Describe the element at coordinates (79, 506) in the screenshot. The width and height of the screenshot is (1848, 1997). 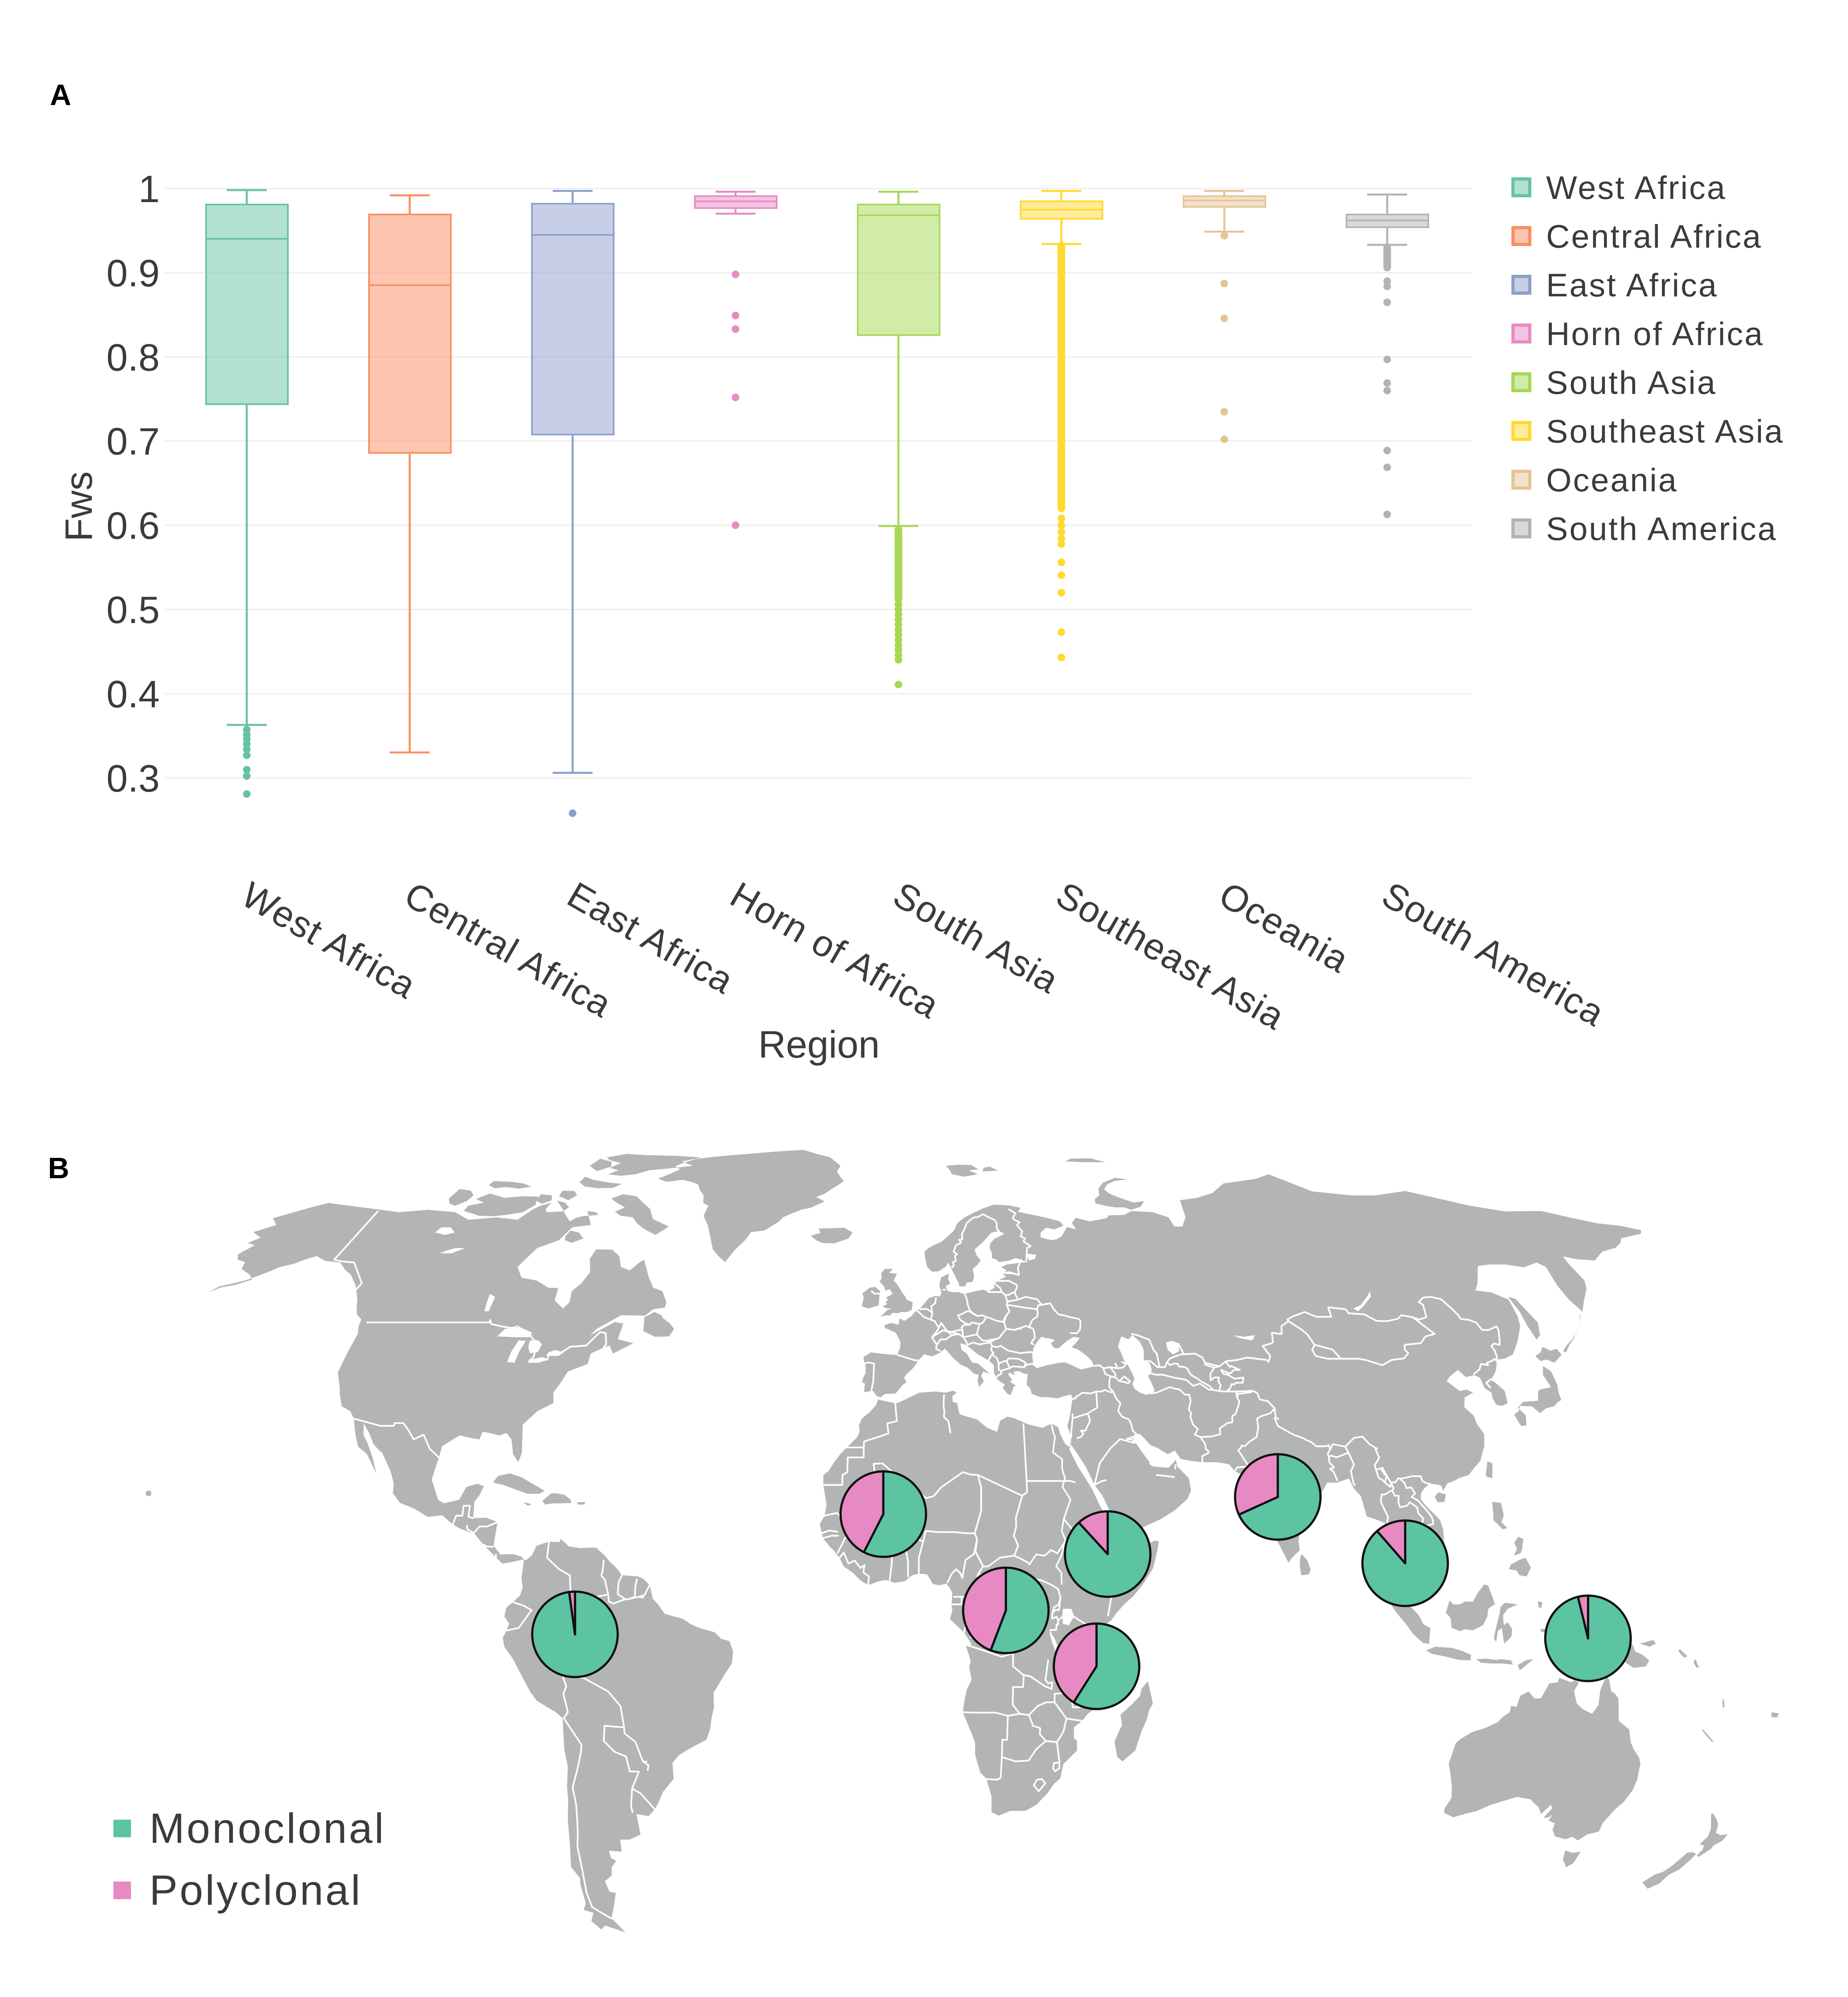
I see `svg-text: Fws` at that location.